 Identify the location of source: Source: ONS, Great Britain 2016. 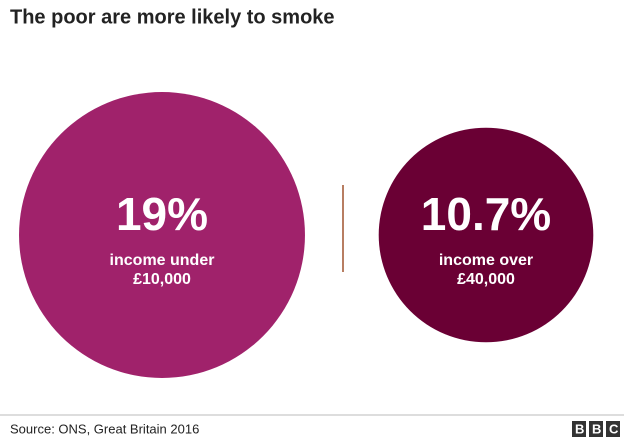
(104, 428).